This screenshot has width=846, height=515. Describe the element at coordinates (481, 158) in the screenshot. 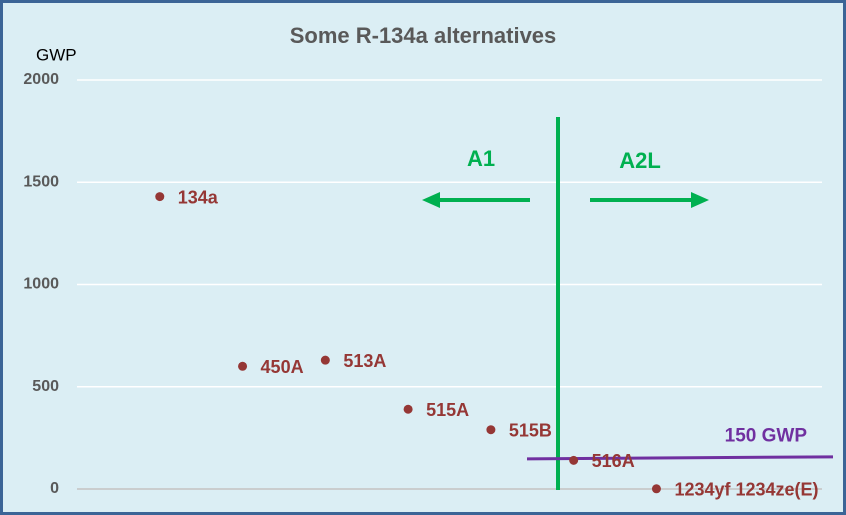

I see `annotation: A1` at that location.